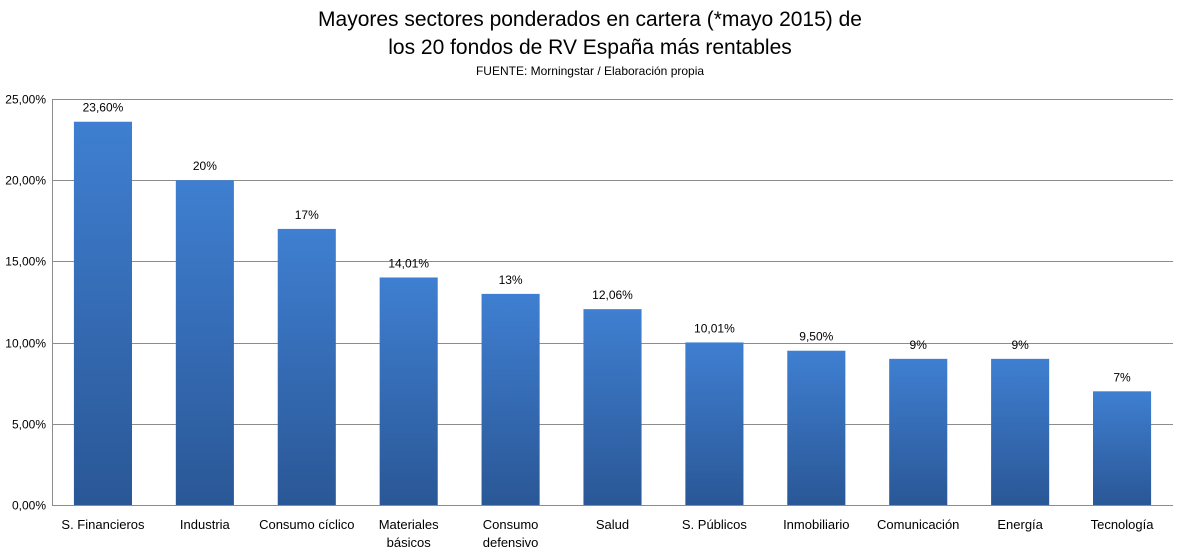 The height and width of the screenshot is (554, 1180). I want to click on x-tick-label: Salud, so click(612, 524).